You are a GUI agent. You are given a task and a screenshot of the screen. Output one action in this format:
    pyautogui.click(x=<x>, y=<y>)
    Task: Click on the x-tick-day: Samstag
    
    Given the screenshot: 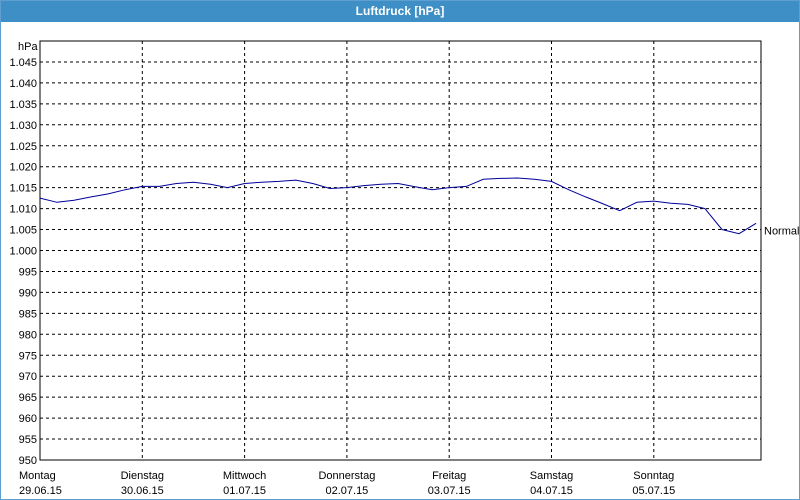 What is the action you would take?
    pyautogui.click(x=551, y=476)
    